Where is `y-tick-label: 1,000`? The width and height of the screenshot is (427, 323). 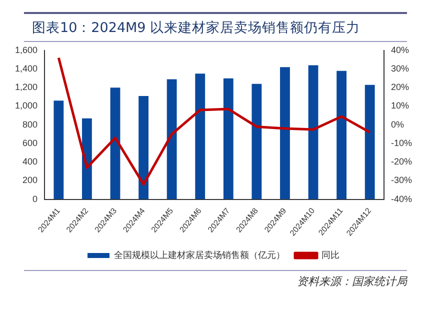 y-tick-label: 1,000 is located at coordinates (26, 105).